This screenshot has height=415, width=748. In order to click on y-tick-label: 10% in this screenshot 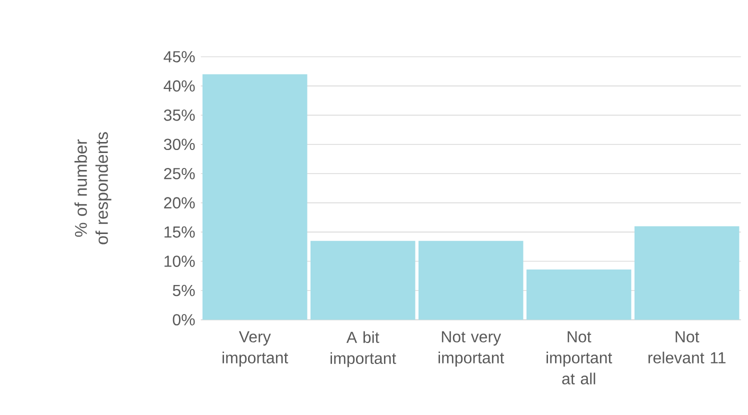, I will do `click(179, 261)`.